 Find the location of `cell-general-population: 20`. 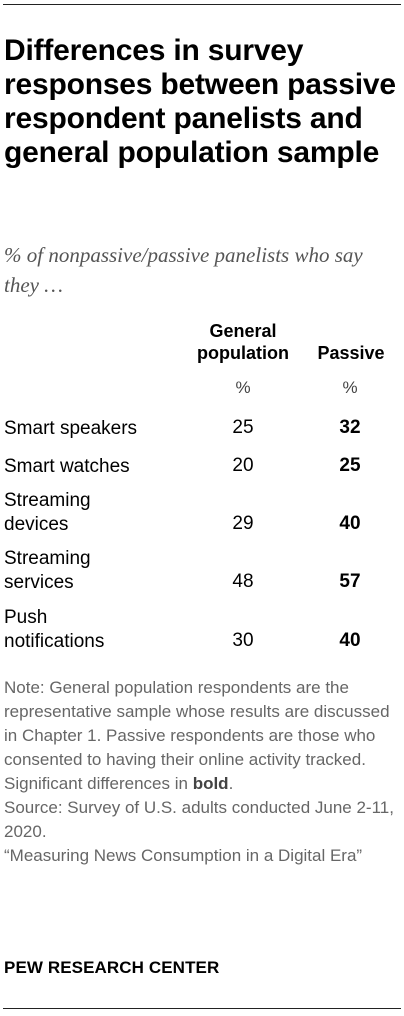

cell-general-population: 20 is located at coordinates (243, 465).